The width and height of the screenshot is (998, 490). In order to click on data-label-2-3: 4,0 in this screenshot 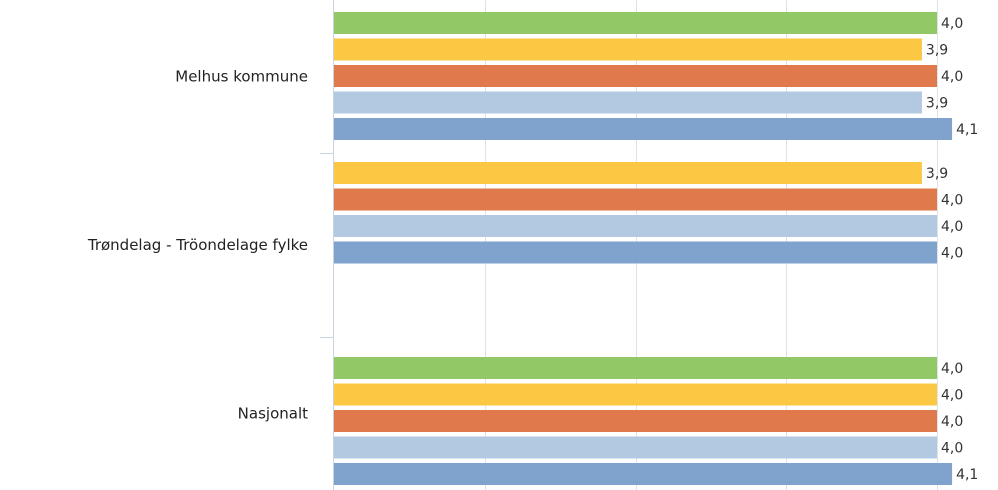, I will do `click(952, 201)`.